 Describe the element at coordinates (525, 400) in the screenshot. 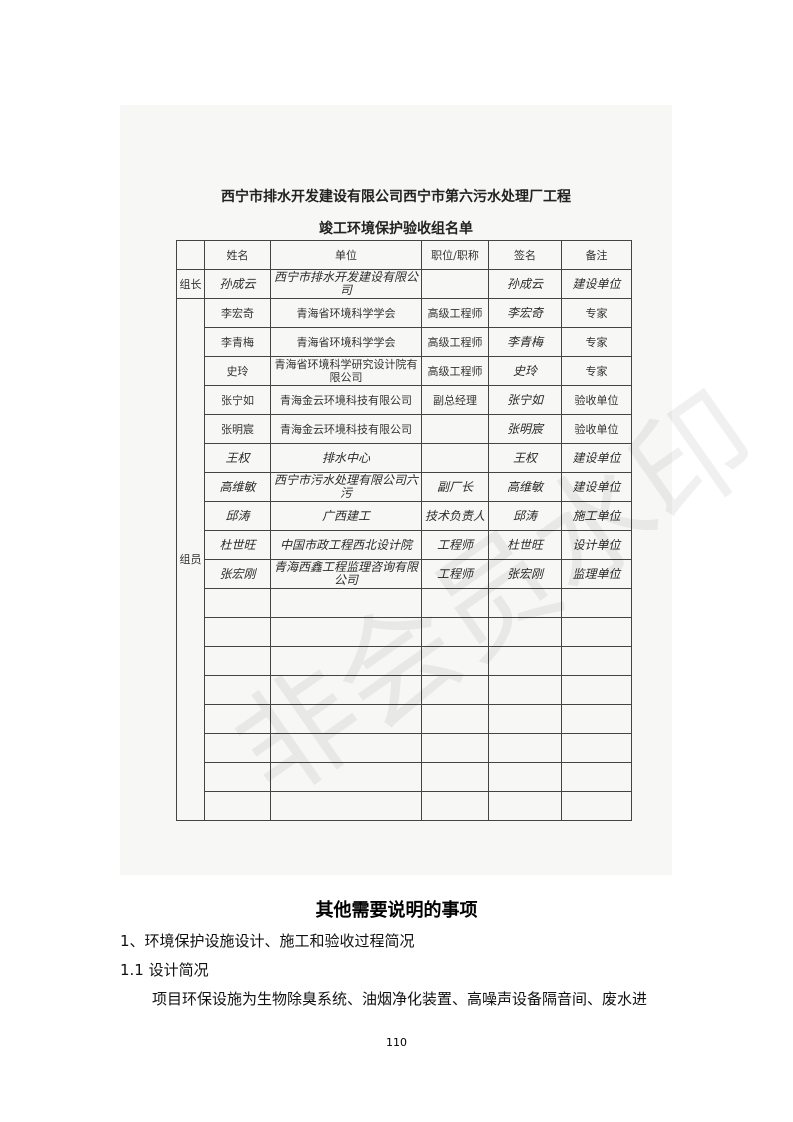

I see `member-signature: 张宁如` at that location.